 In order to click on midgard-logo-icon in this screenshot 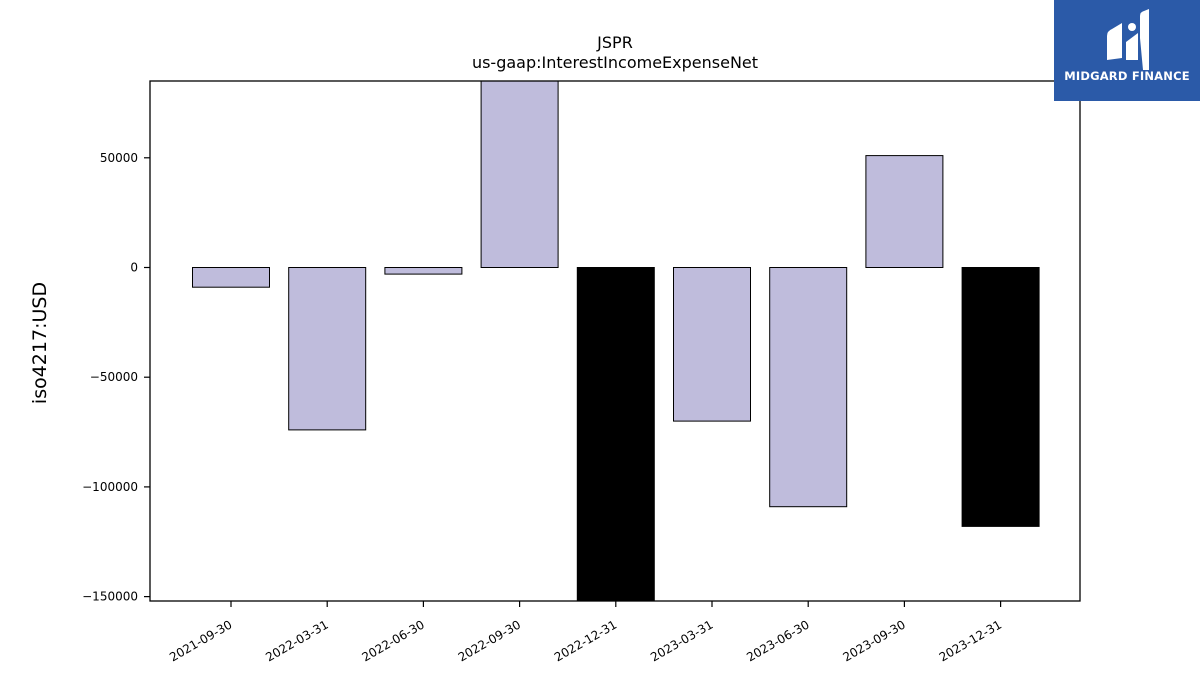, I will do `click(1128, 39)`.